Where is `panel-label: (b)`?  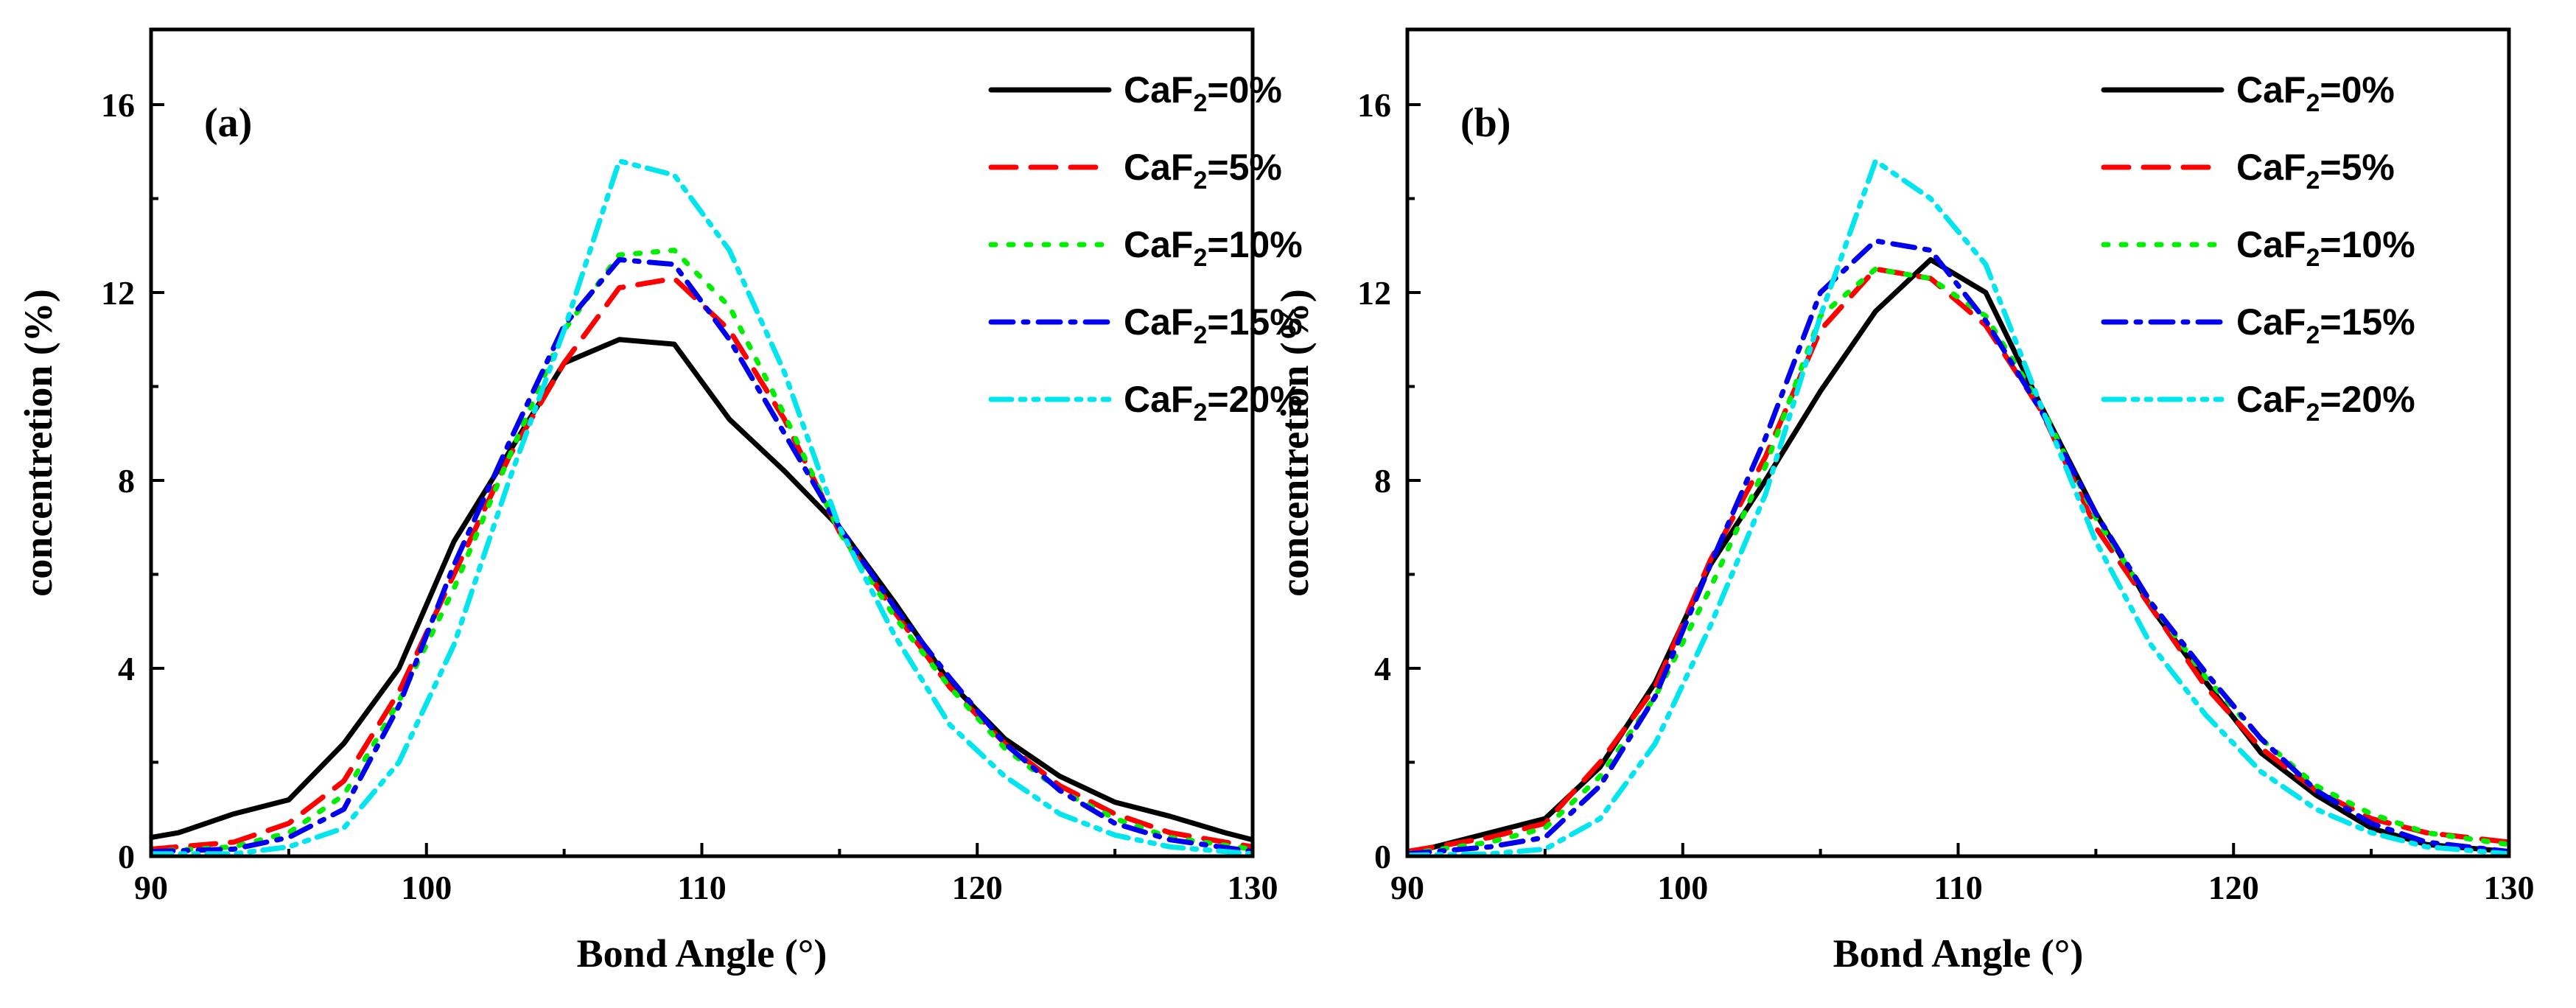
panel-label: (b) is located at coordinates (1485, 123).